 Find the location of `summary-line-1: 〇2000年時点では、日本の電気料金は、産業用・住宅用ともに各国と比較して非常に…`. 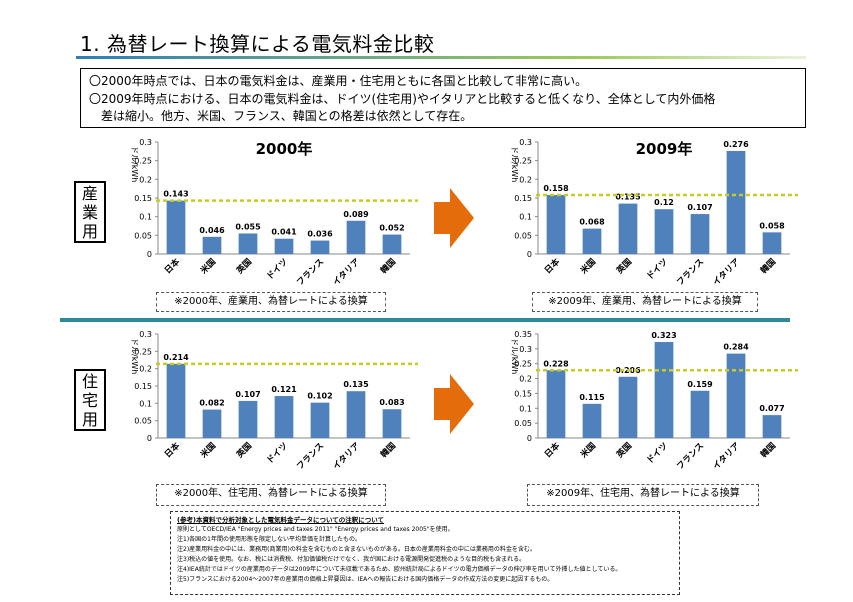

summary-line-1: 〇2000年時点では、日本の電気料金は、産業用・住宅用ともに各国と比較して非常に… is located at coordinates (338, 81).